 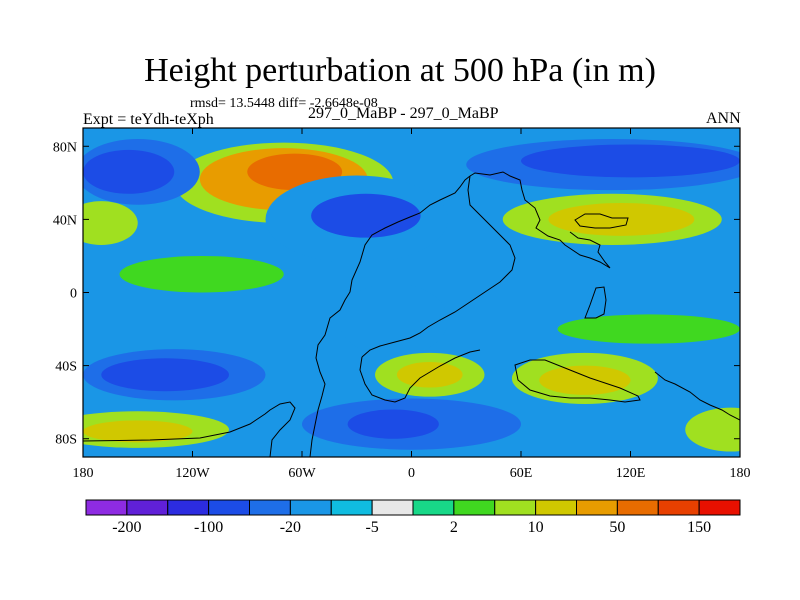 What do you see at coordinates (400, 70) in the screenshot?
I see `chart-title: Height perturbation at 500 hPa (in m)` at bounding box center [400, 70].